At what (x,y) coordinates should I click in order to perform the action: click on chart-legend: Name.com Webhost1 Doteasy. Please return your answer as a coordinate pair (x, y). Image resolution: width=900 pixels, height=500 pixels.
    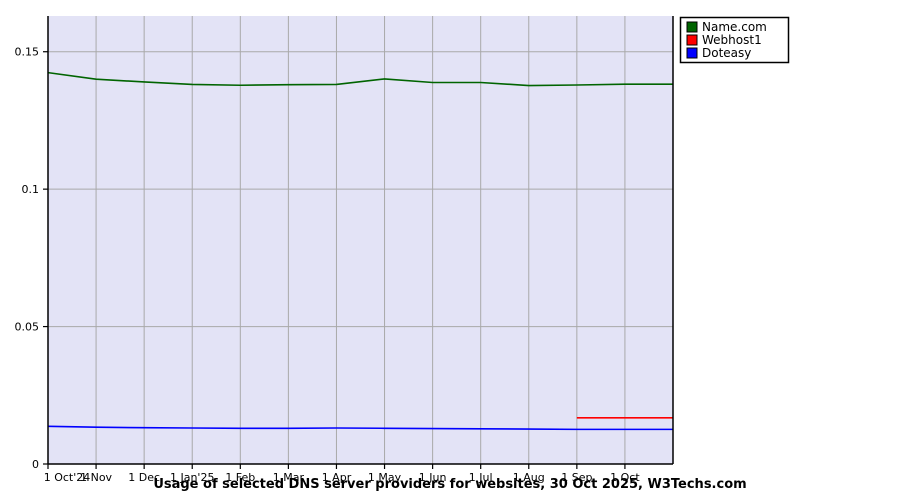
    Looking at the image, I should click on (734, 40).